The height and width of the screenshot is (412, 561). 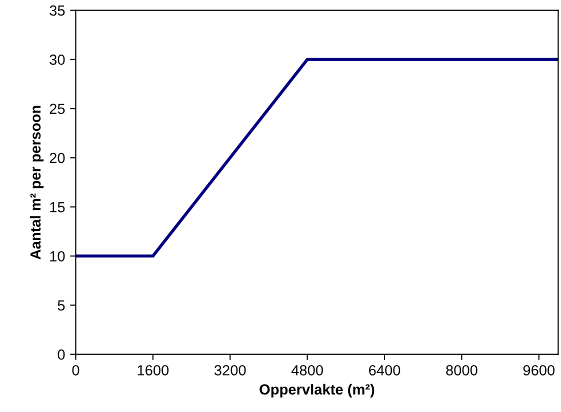 What do you see at coordinates (57, 59) in the screenshot?
I see `y-tick-label: 30` at bounding box center [57, 59].